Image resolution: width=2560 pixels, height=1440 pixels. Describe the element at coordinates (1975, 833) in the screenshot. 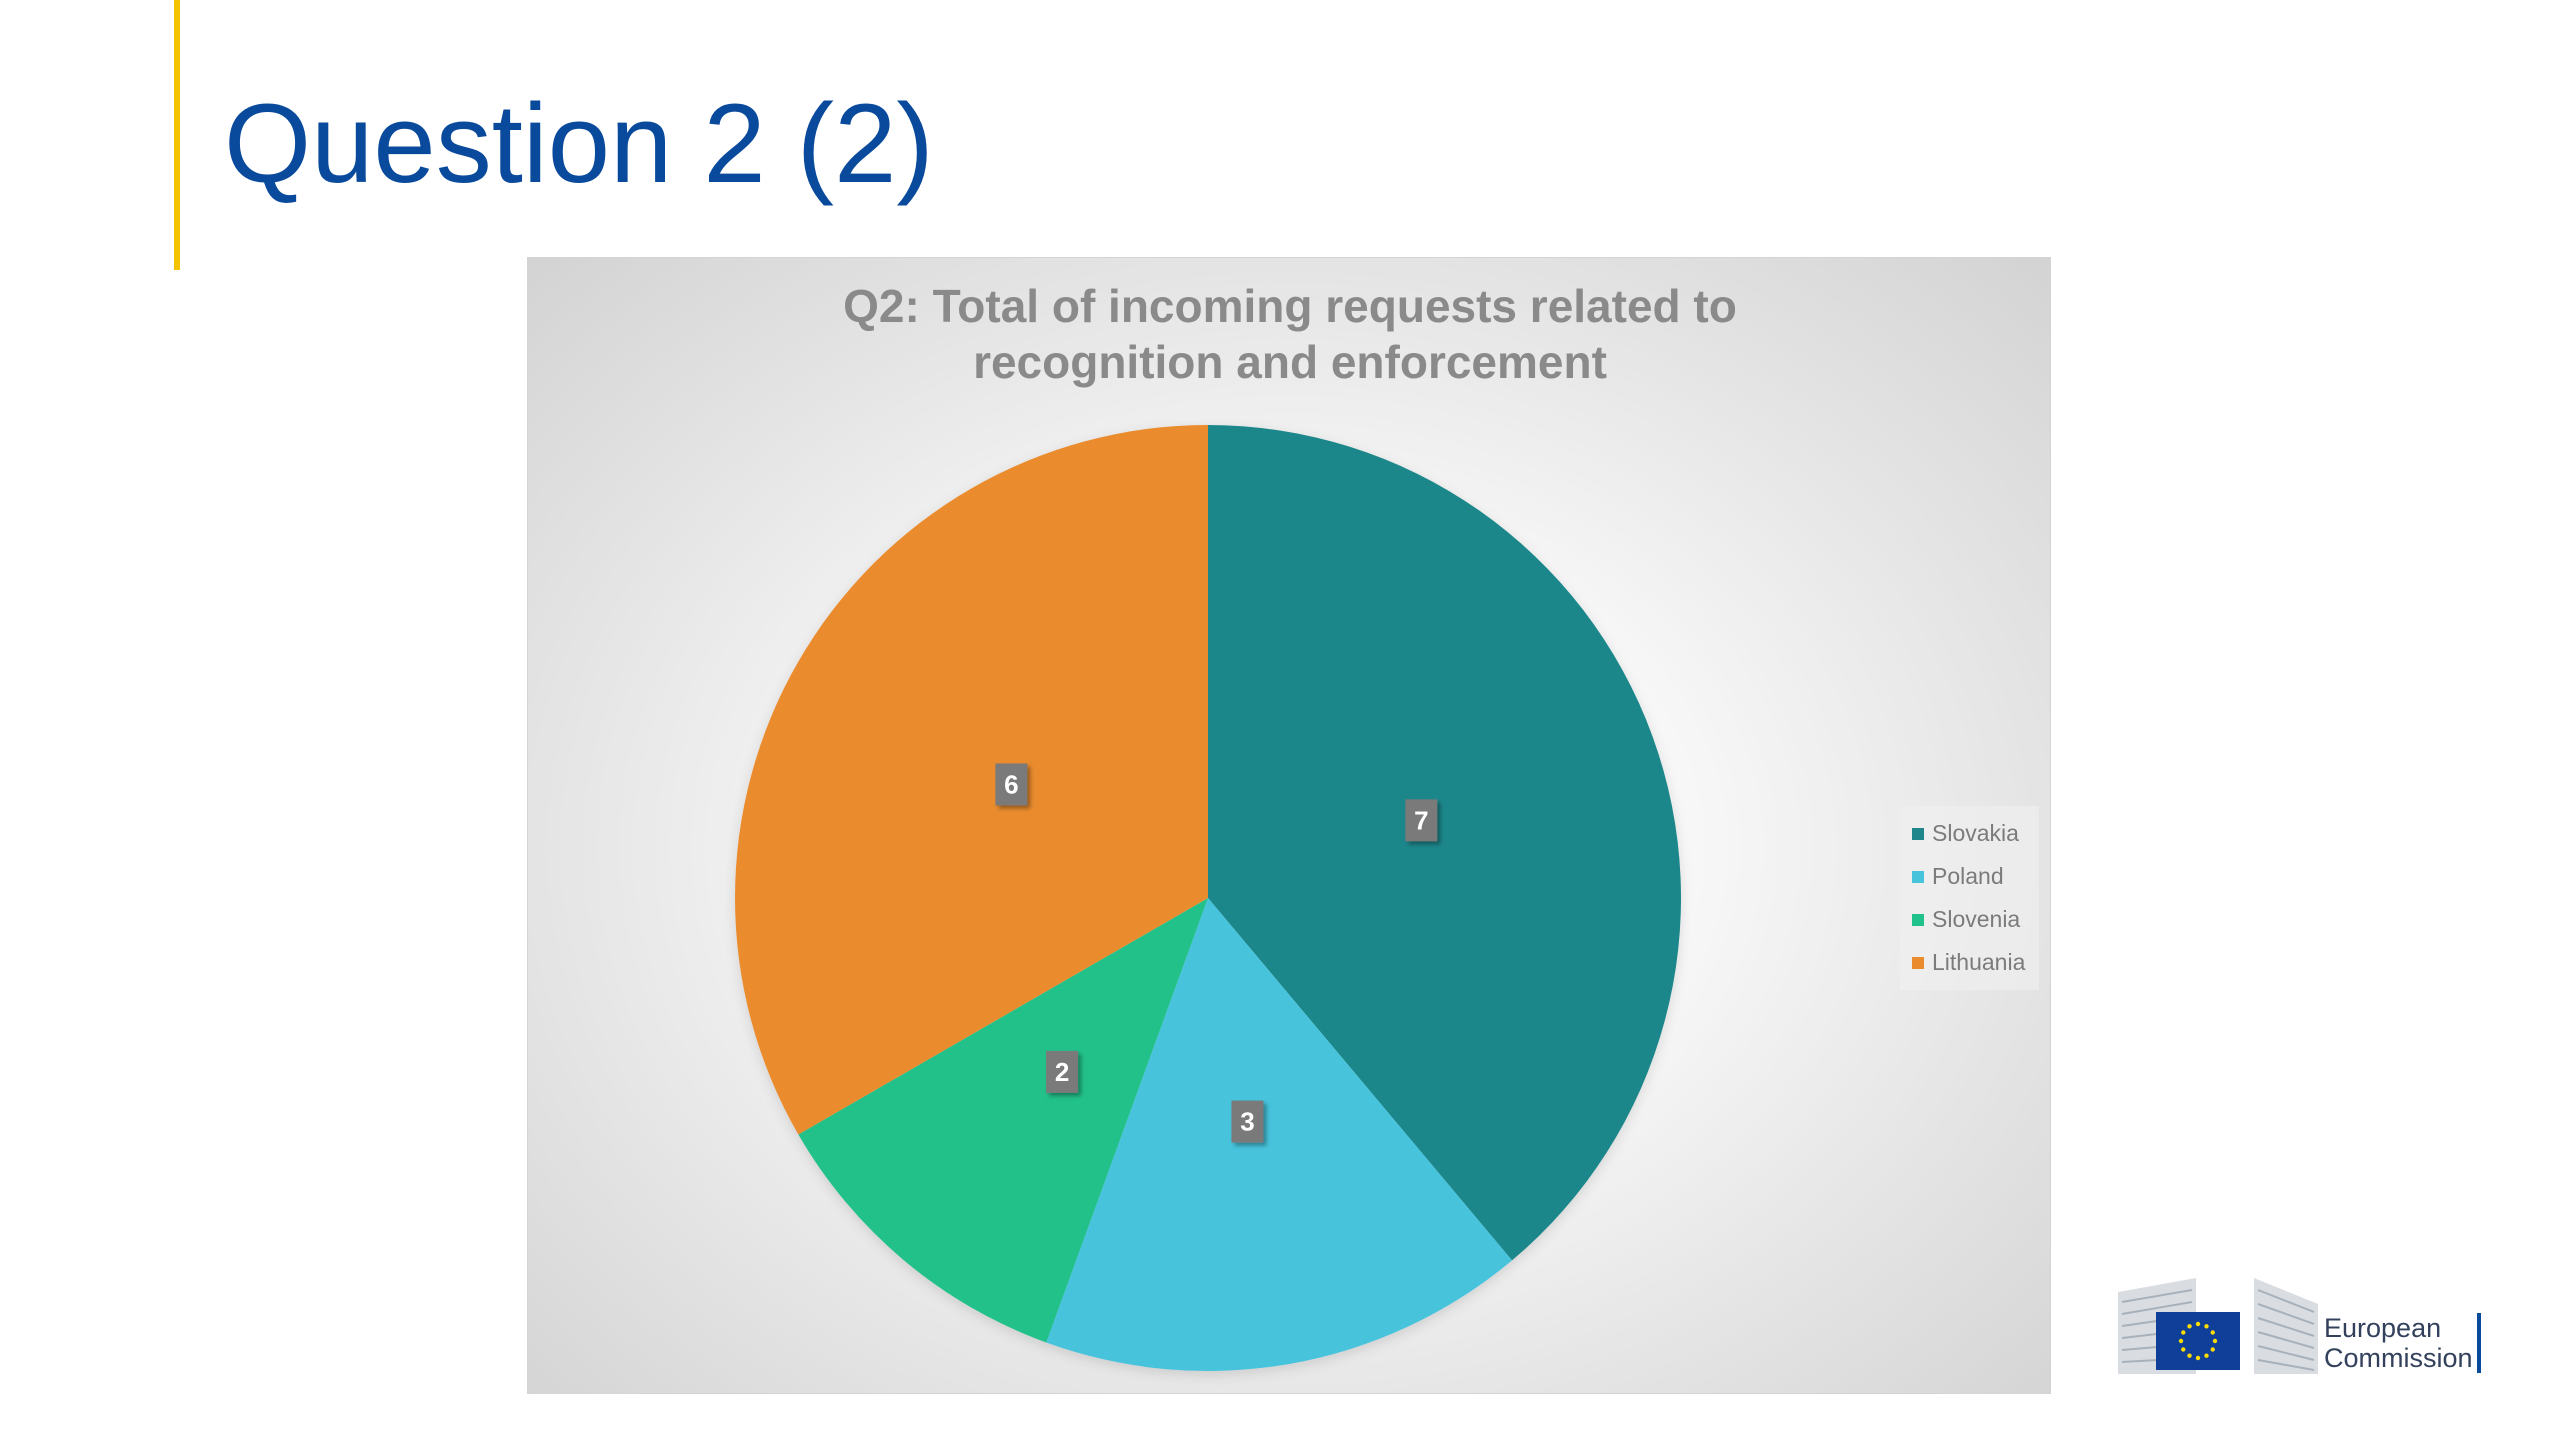

I see `legend-label-slovakia: Slovakia` at that location.